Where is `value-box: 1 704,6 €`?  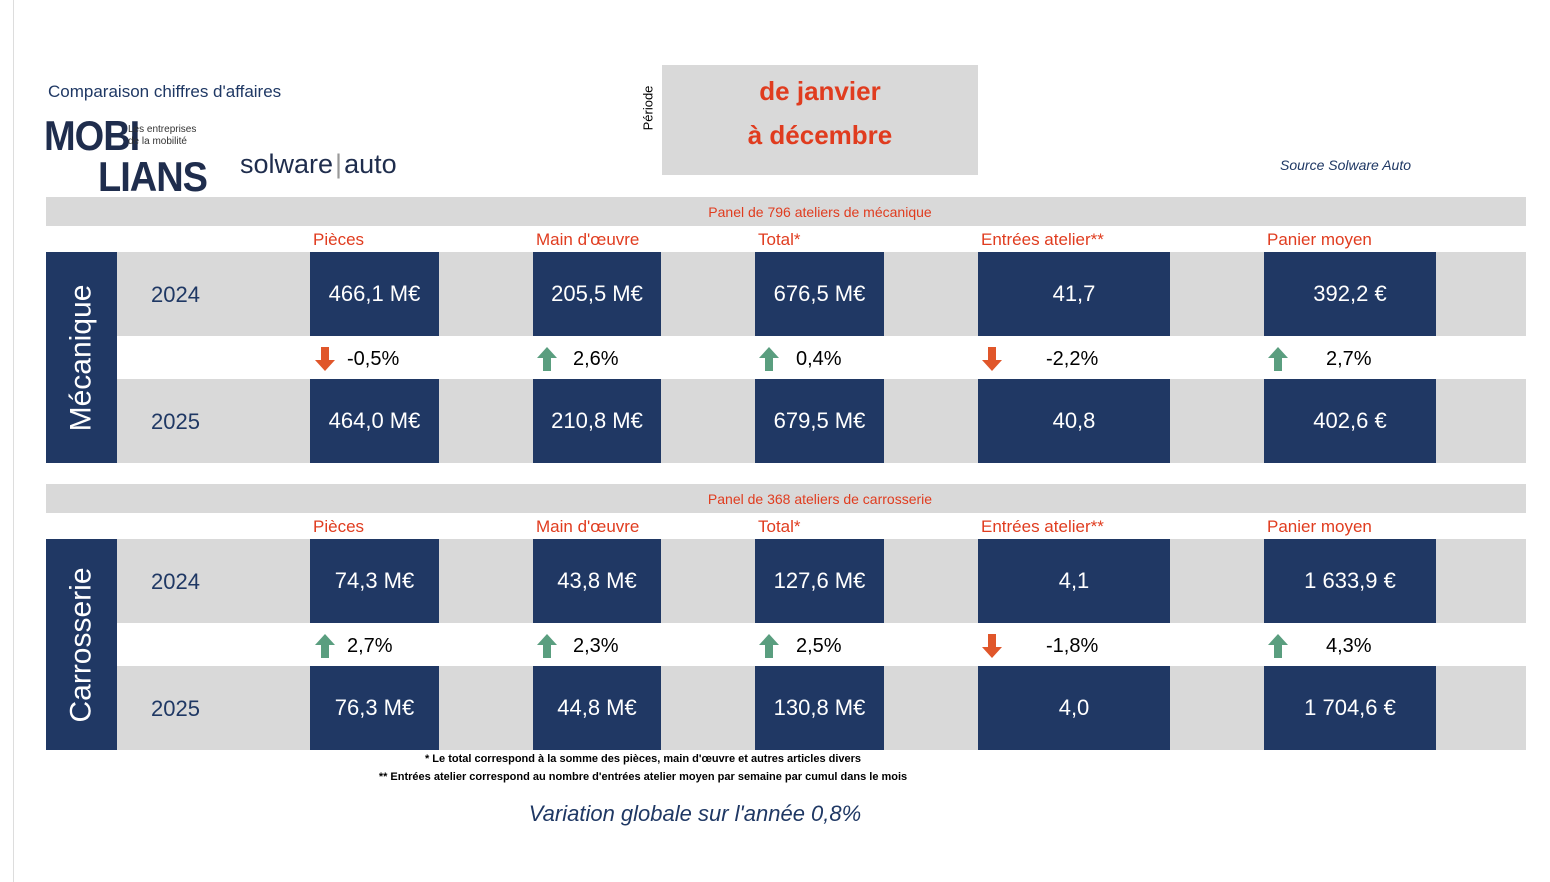 value-box: 1 704,6 € is located at coordinates (1350, 708).